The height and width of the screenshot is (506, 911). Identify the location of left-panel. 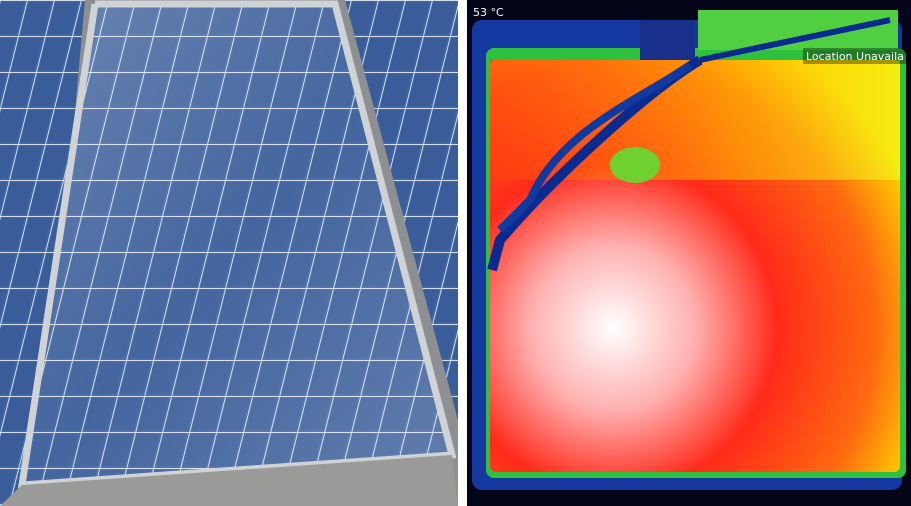
(42, 253).